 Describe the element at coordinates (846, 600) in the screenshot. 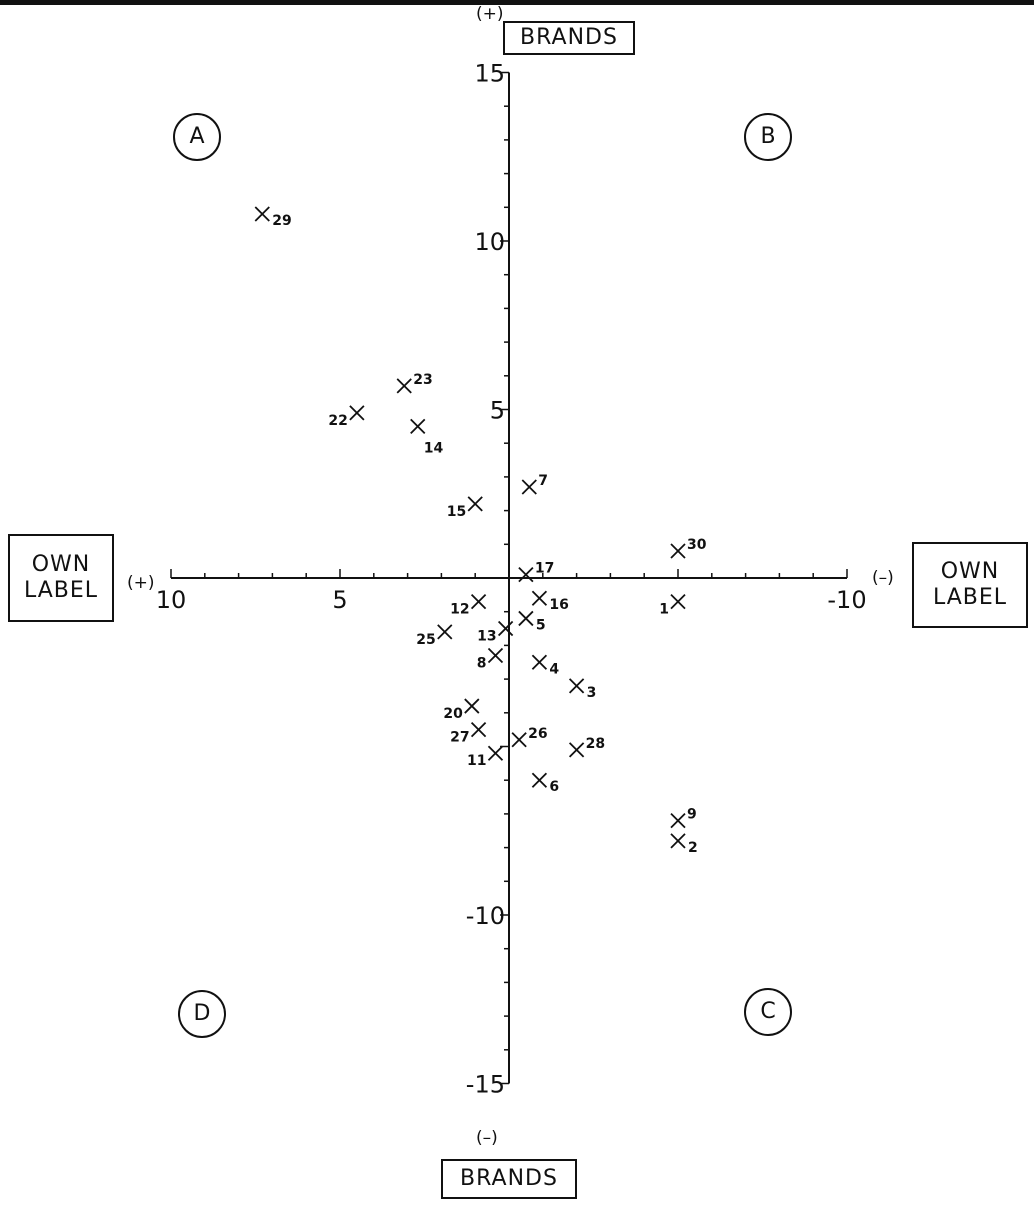

I see `x-tick-label: -10` at that location.